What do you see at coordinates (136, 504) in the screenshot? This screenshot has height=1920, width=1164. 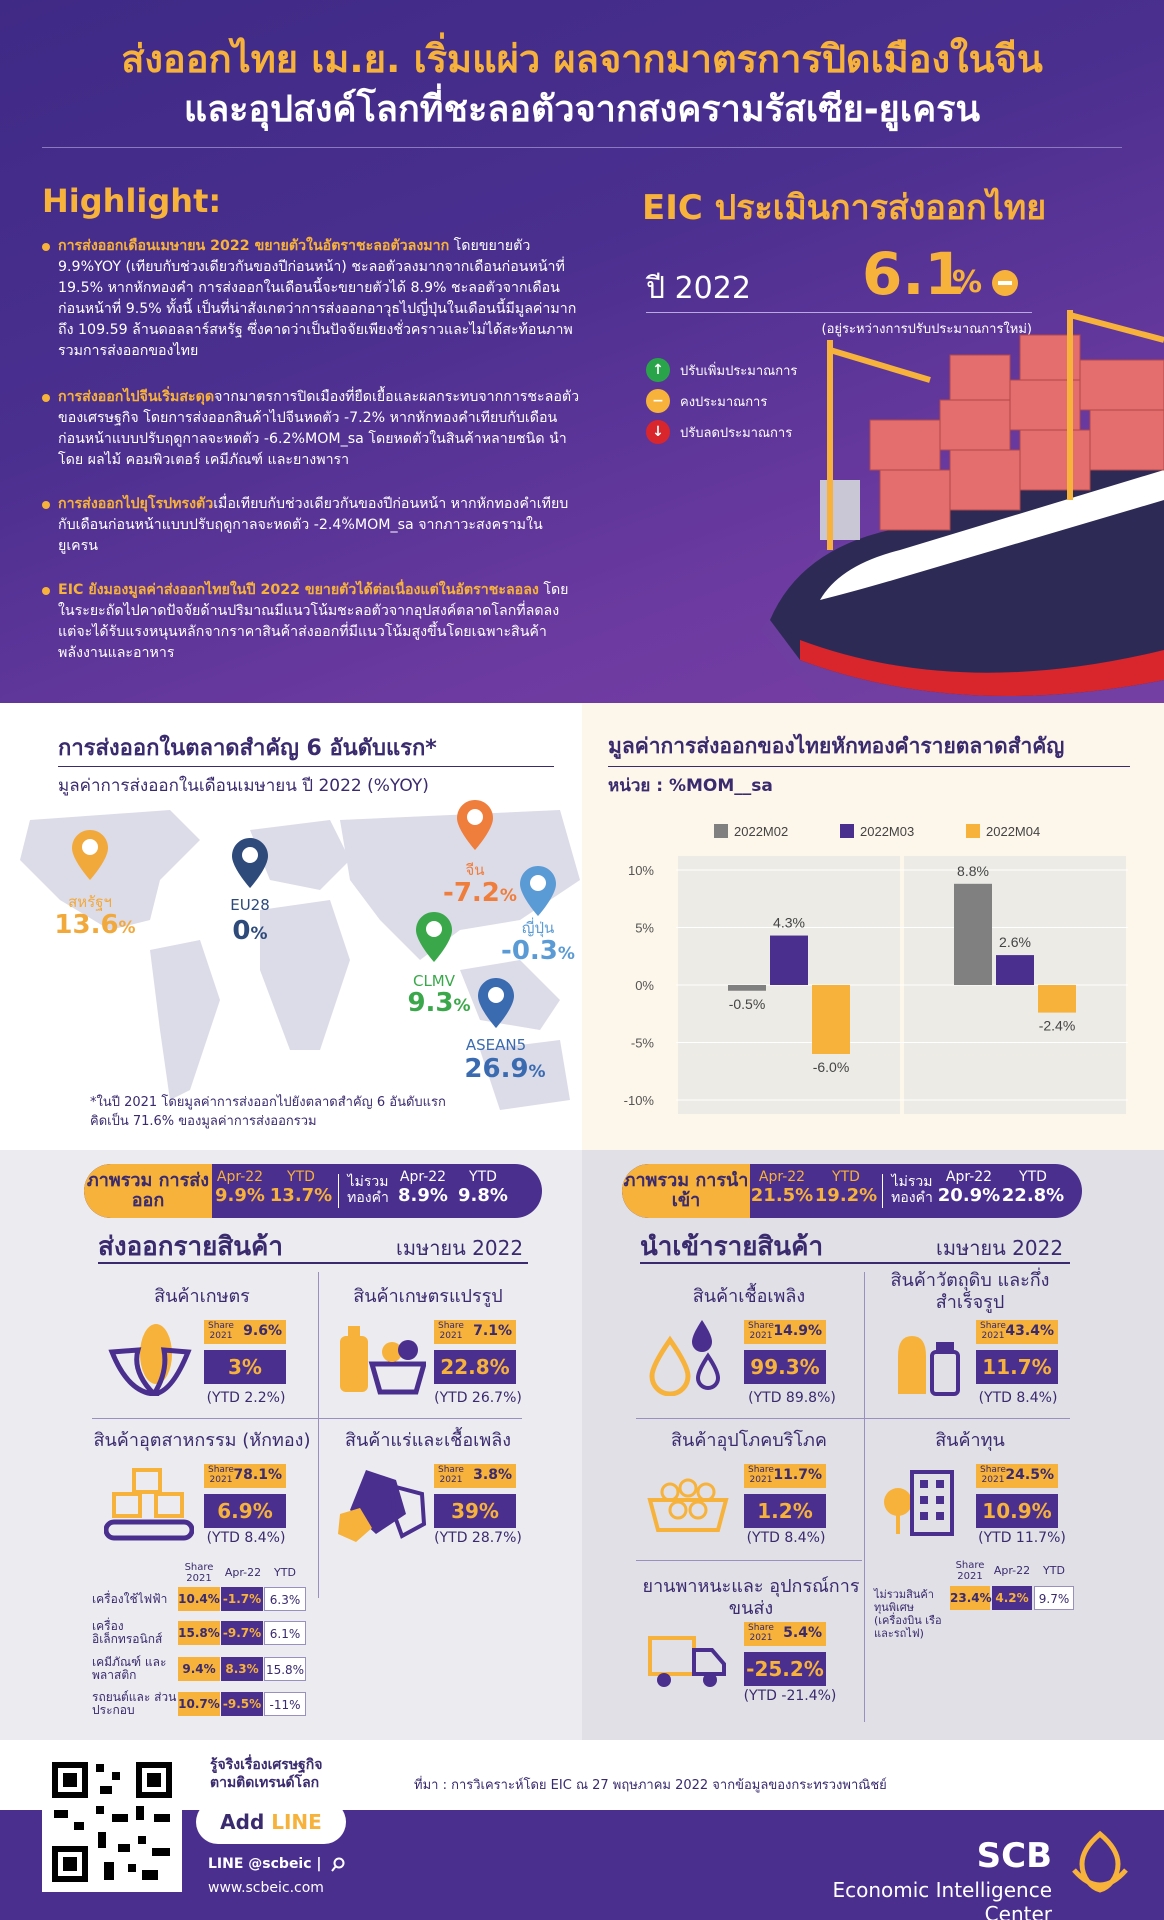 I see `highlight-bold: การส่งออกไปยุโรปทรงตัว` at bounding box center [136, 504].